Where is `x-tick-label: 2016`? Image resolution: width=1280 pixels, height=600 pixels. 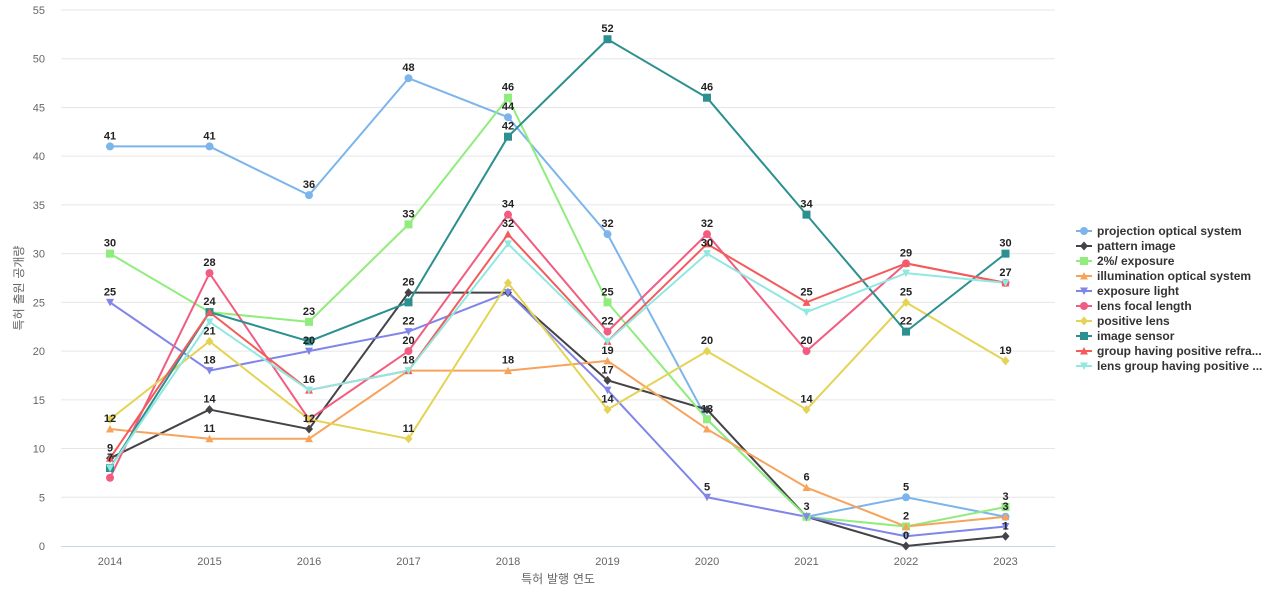
x-tick-label: 2016 is located at coordinates (309, 562).